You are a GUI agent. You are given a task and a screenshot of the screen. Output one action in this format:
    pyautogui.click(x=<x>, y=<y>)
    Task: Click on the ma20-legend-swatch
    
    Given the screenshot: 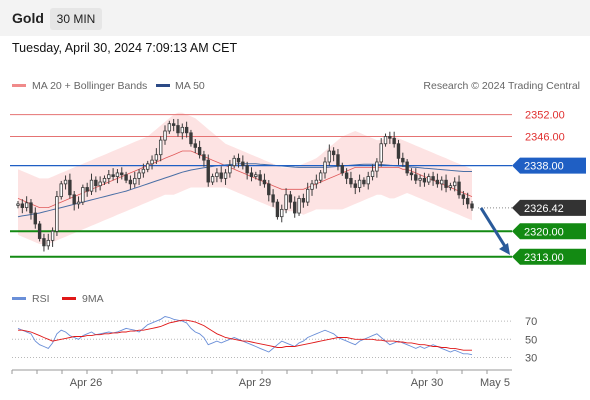 What is the action you would take?
    pyautogui.click(x=19, y=85)
    